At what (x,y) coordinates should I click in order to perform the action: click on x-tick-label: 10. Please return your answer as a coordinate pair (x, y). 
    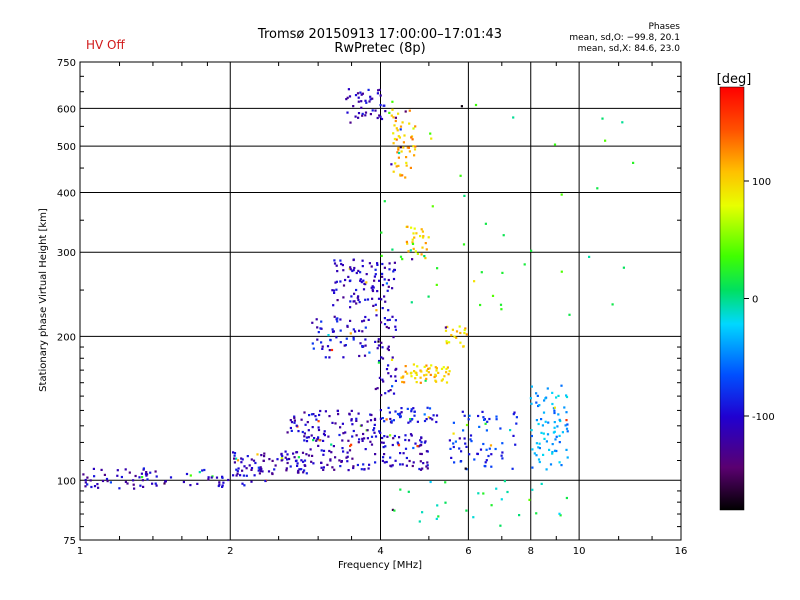
    Looking at the image, I should click on (579, 551).